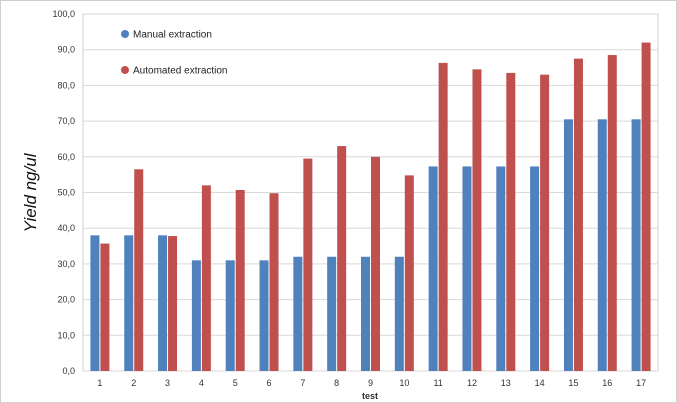 The height and width of the screenshot is (403, 677). Describe the element at coordinates (167, 383) in the screenshot. I see `x-tick-label: 3` at that location.